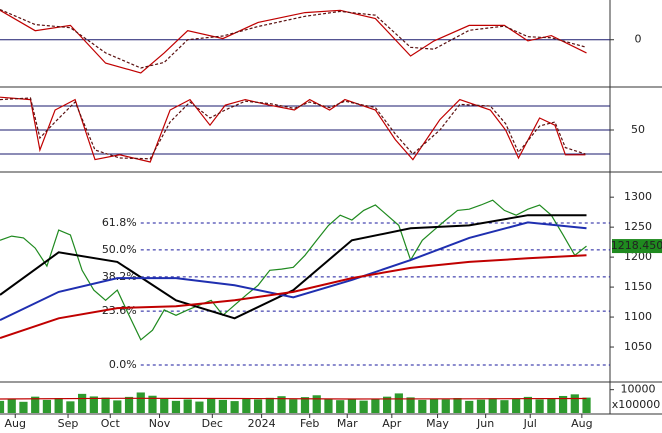 The height and width of the screenshot is (433, 662). Describe the element at coordinates (160, 423) in the screenshot. I see `x-tick-label: Nov` at that location.